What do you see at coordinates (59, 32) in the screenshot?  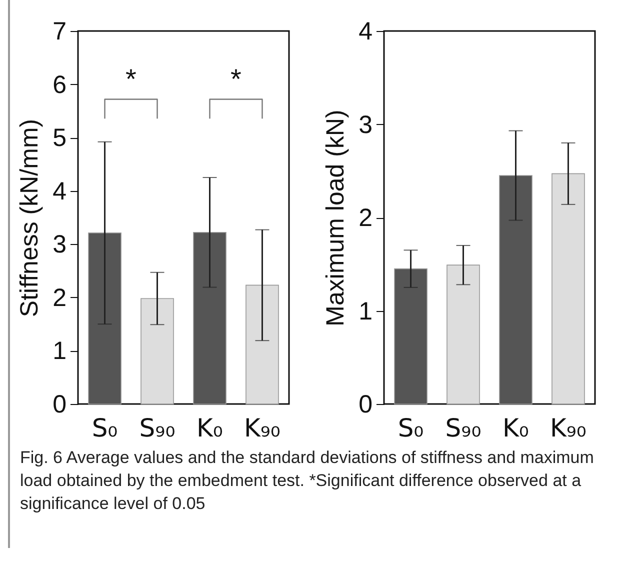 I see `y-tick-label: 7` at bounding box center [59, 32].